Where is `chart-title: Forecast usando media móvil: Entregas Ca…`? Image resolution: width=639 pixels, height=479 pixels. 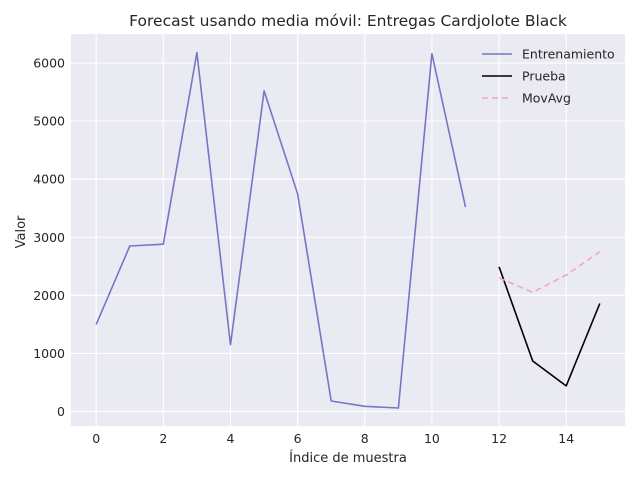 chart-title: Forecast usando media móvil: Entregas Ca… is located at coordinates (348, 21).